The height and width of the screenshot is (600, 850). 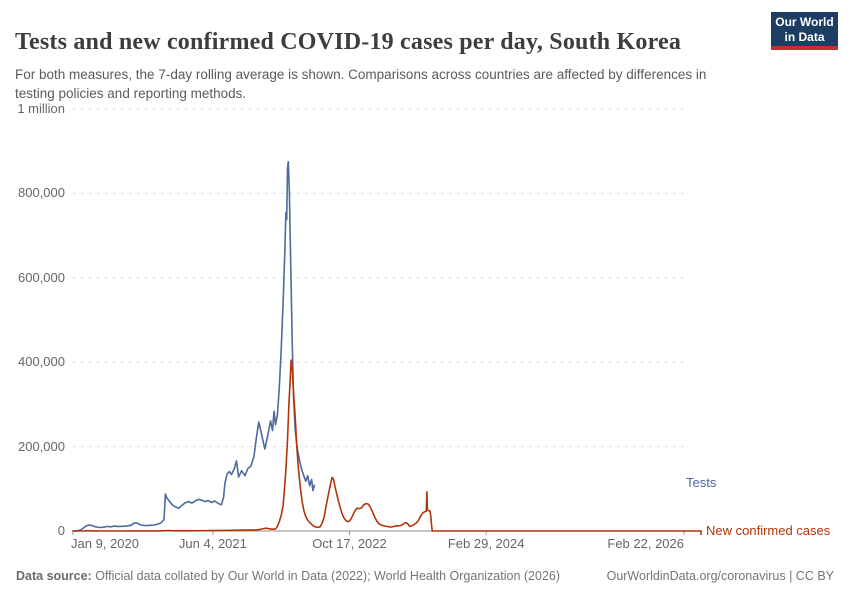 What do you see at coordinates (349, 543) in the screenshot?
I see `x-tick-label: Oct 17, 2022` at bounding box center [349, 543].